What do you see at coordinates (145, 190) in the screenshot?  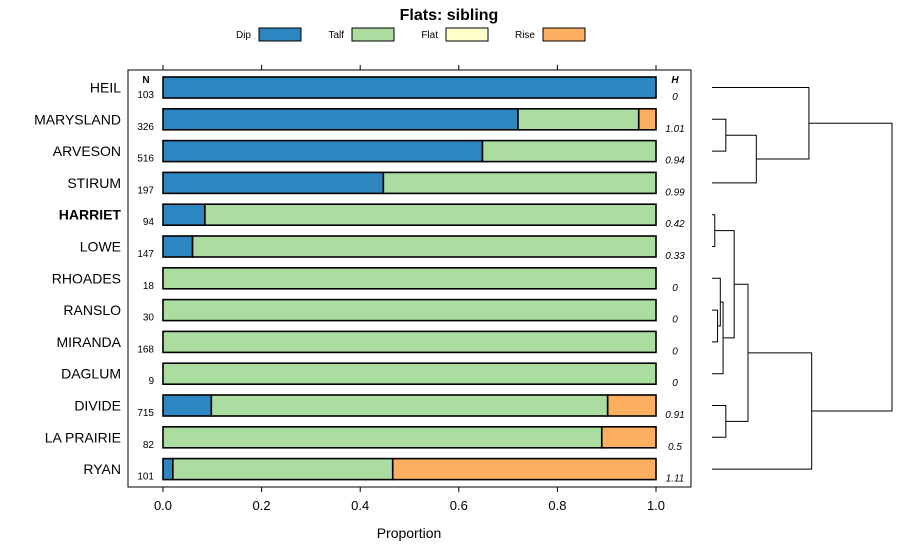 I see `n-value-stirum: 197` at bounding box center [145, 190].